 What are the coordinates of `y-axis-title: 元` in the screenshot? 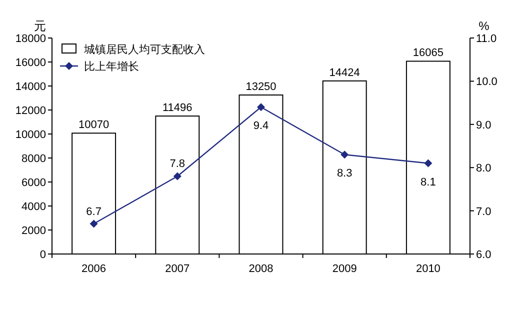 It's located at (40, 26).